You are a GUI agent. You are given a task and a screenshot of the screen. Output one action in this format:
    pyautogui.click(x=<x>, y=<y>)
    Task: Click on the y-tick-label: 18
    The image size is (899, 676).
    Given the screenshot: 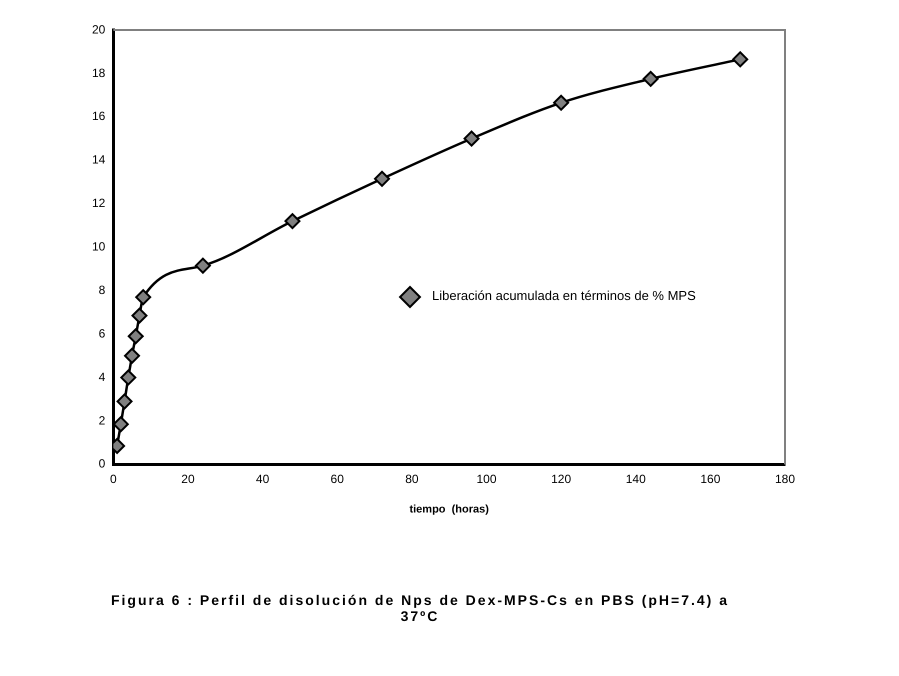 What is the action you would take?
    pyautogui.click(x=99, y=73)
    